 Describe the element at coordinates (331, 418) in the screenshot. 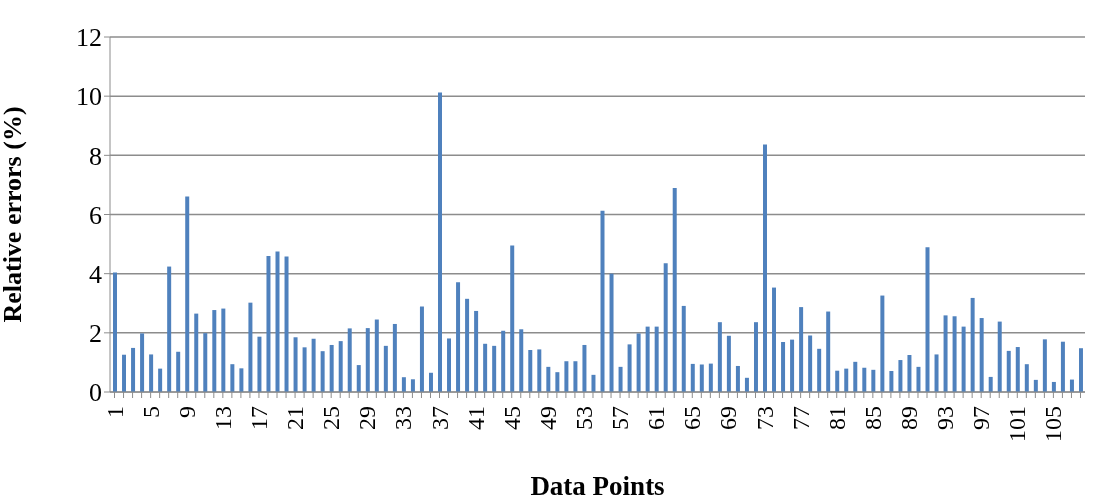

I see `x-tick-label: 25` at that location.